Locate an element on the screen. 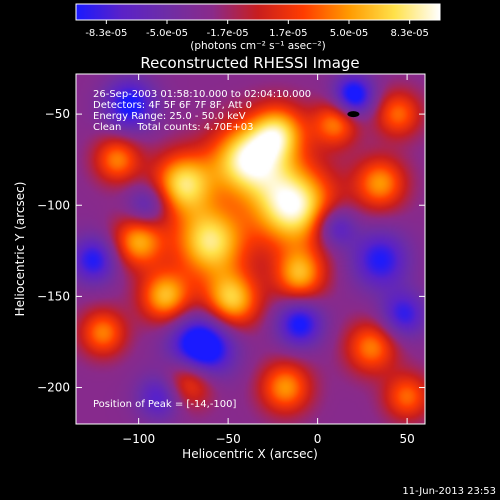 The width and height of the screenshot is (500, 500). colorbar-tick-label: 5.0e-05 is located at coordinates (349, 33).